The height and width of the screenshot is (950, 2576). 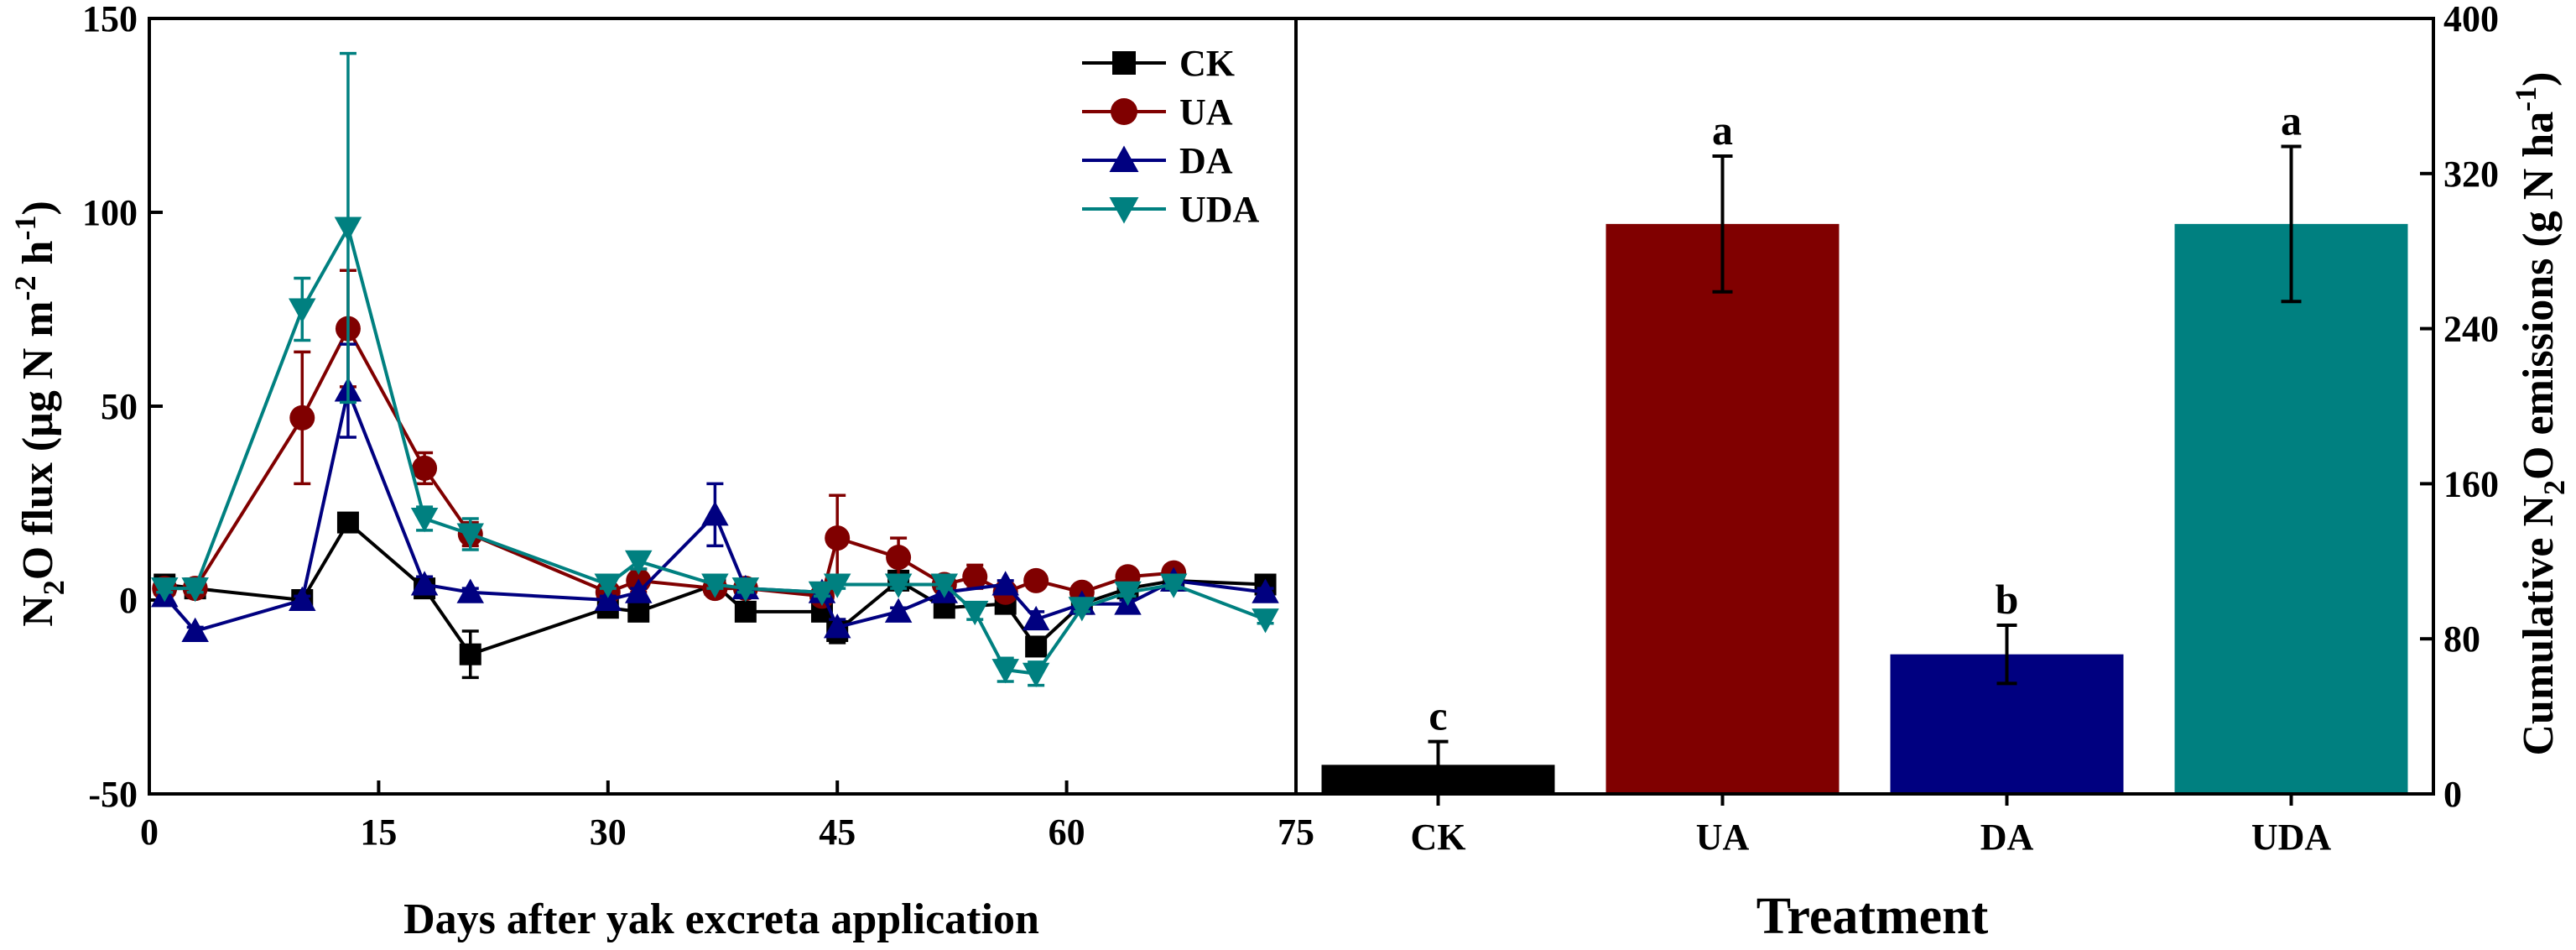 What do you see at coordinates (1219, 209) in the screenshot?
I see `legend-label: UDA` at bounding box center [1219, 209].